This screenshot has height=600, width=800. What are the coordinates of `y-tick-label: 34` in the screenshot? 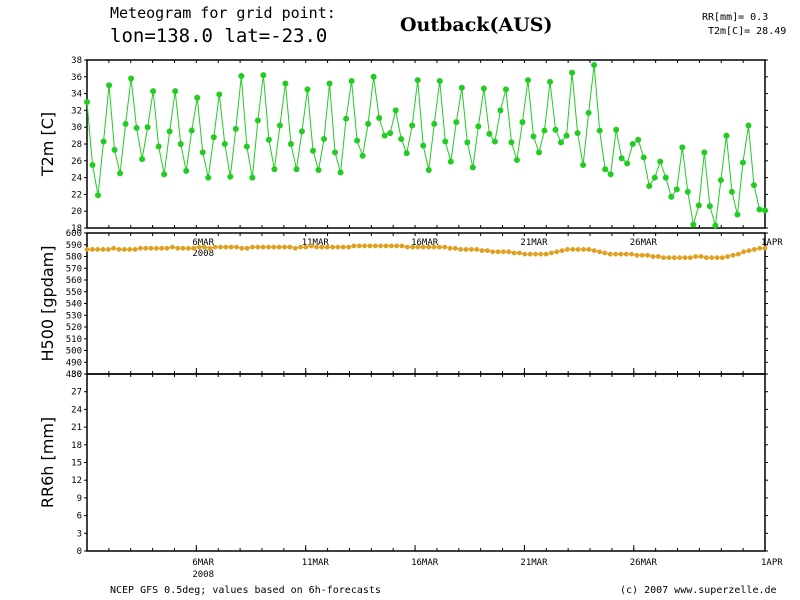 It's located at (76, 95).